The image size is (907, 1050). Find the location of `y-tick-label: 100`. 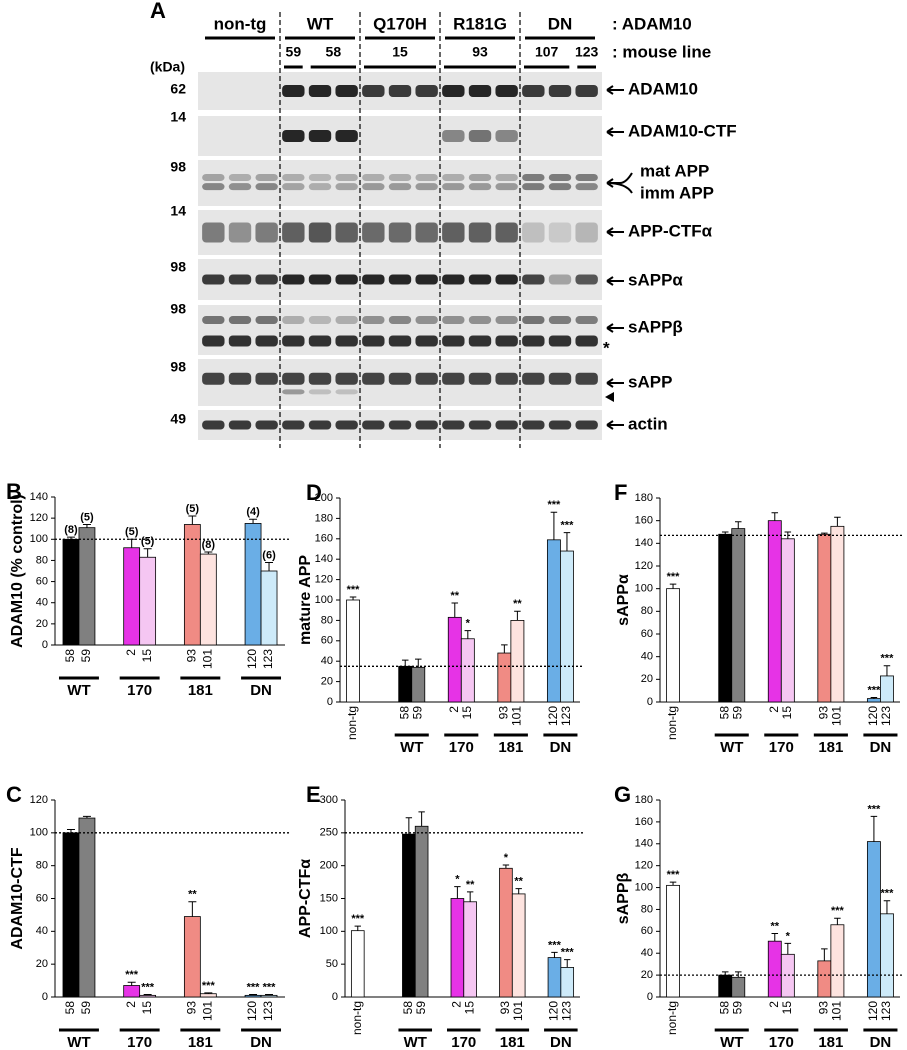

y-tick-label: 100 is located at coordinates (329, 931).